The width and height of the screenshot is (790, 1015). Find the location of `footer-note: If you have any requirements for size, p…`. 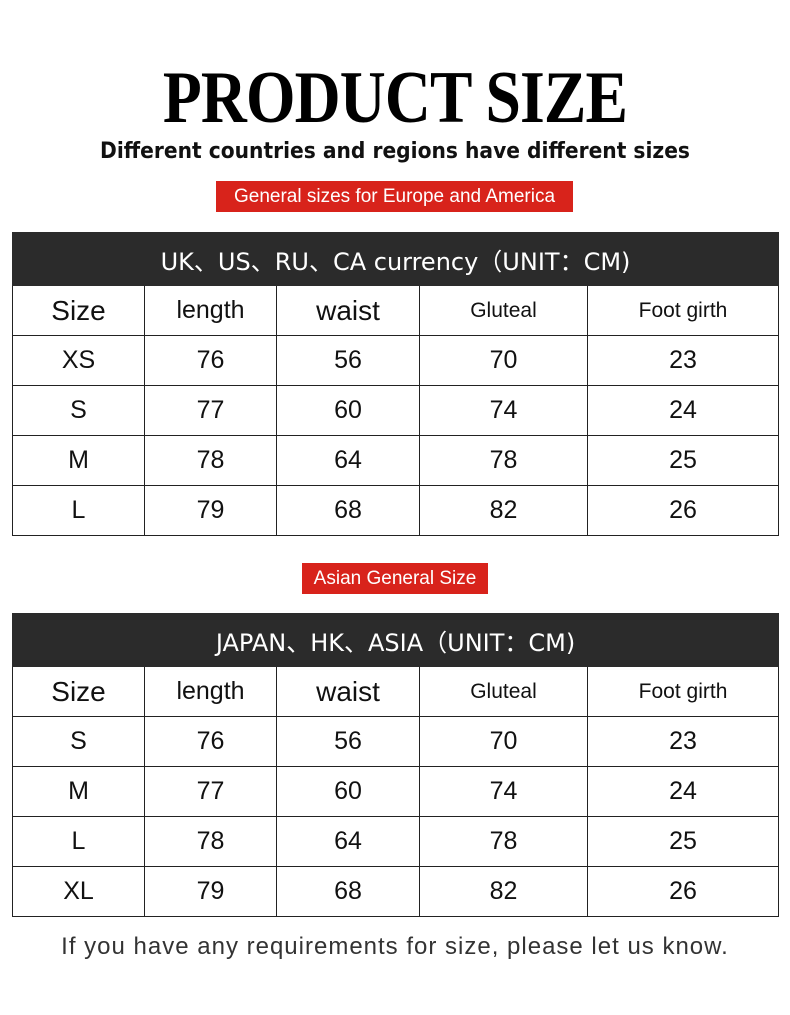

footer-note: If you have any requirements for size, p… is located at coordinates (395, 946).